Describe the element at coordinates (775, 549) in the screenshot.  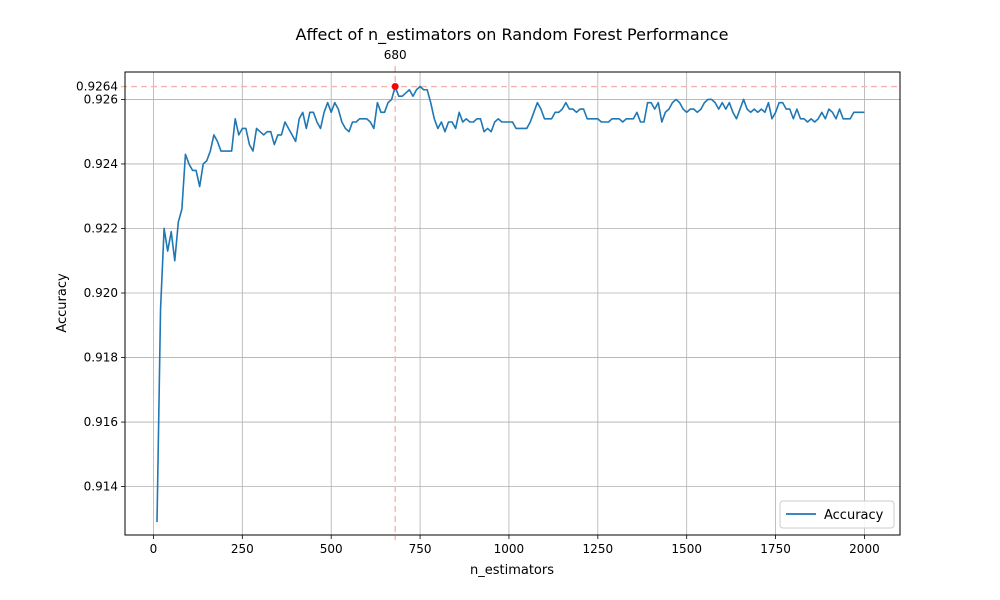
I see `x-tick-label: 1750` at that location.